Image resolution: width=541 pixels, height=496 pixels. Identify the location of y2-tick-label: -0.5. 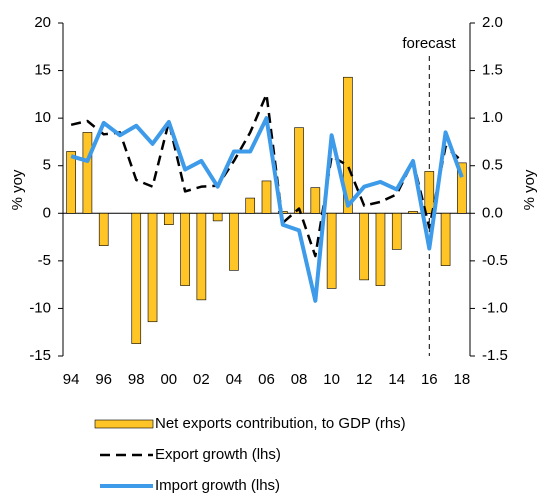
(495, 260).